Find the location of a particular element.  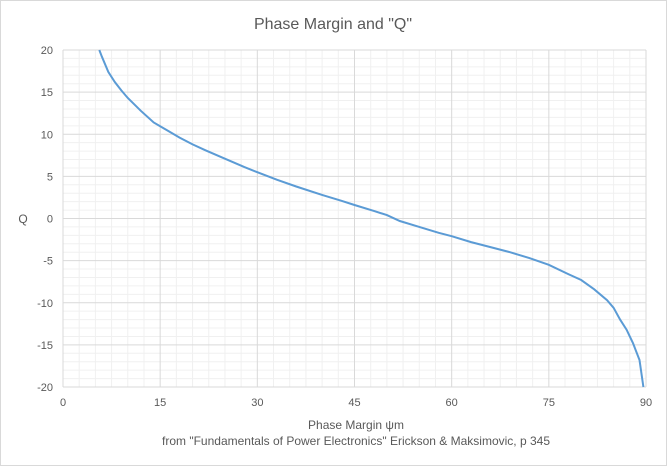

x-tick-label: 15 is located at coordinates (160, 403).